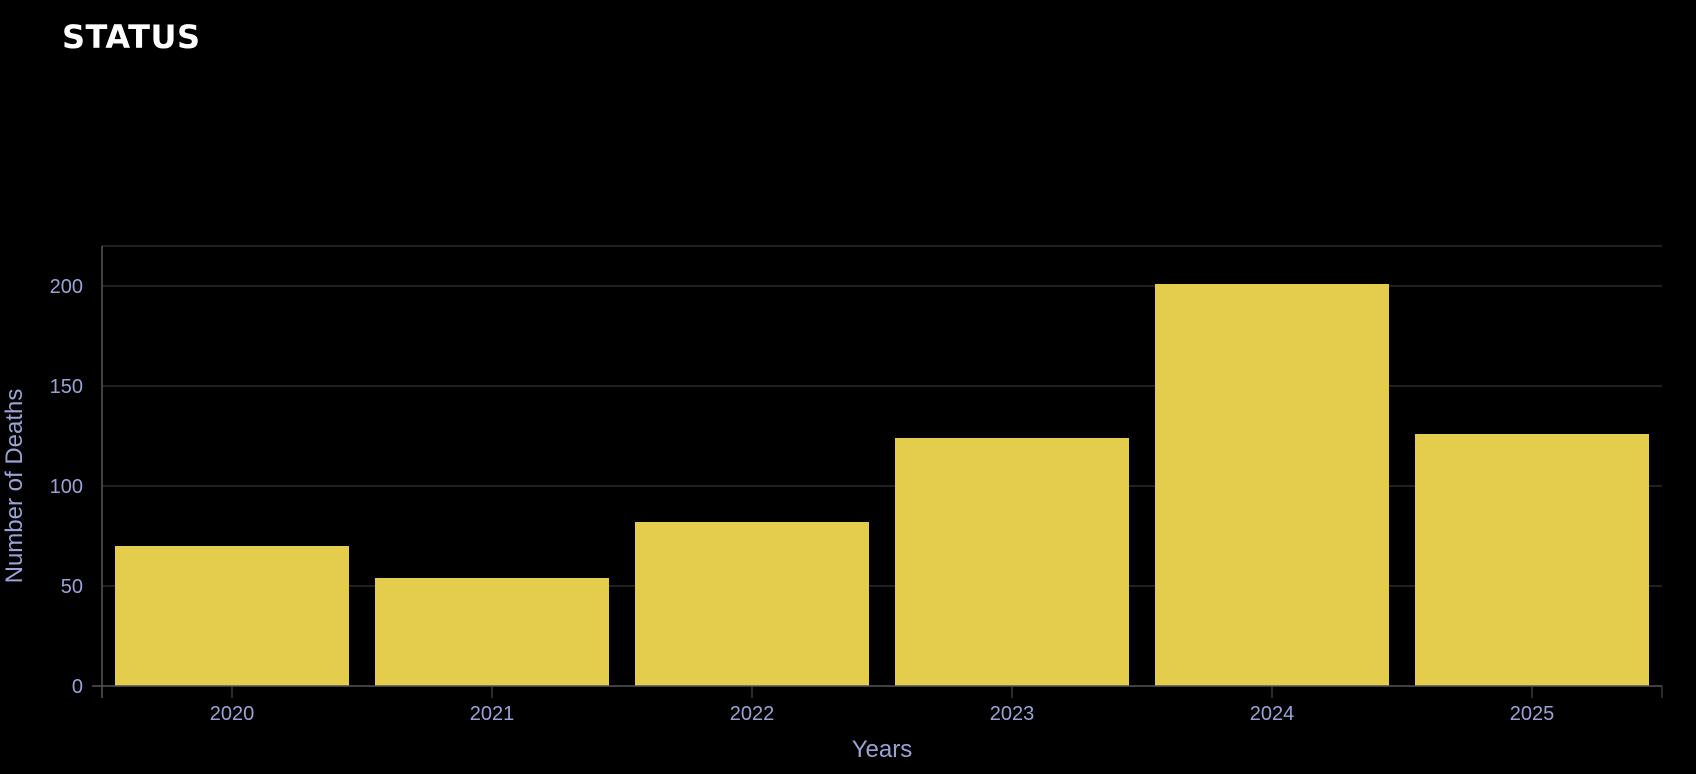  What do you see at coordinates (882, 749) in the screenshot?
I see `x-axis-title: Years` at bounding box center [882, 749].